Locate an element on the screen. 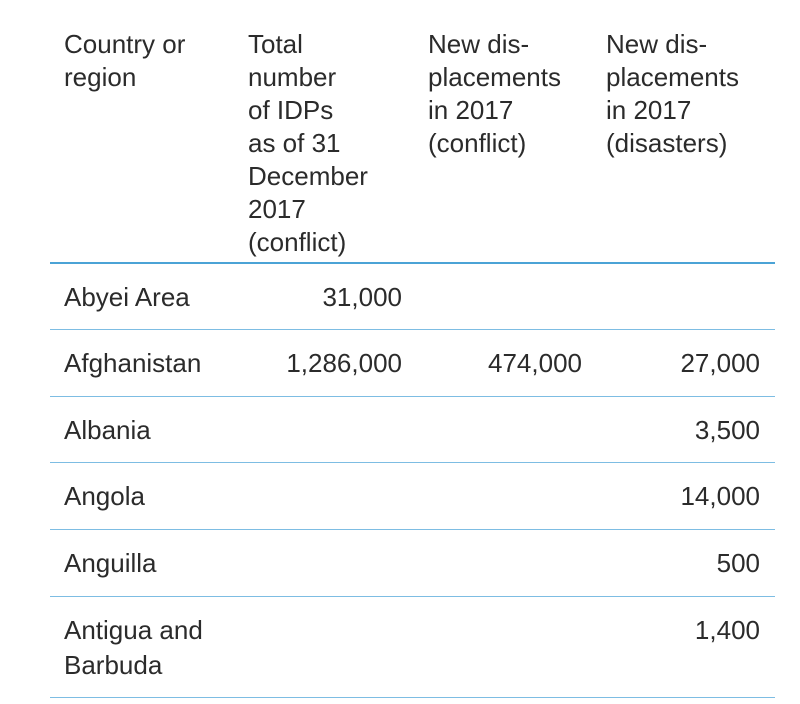 The height and width of the screenshot is (704, 800). country-name: Albania is located at coordinates (107, 430).